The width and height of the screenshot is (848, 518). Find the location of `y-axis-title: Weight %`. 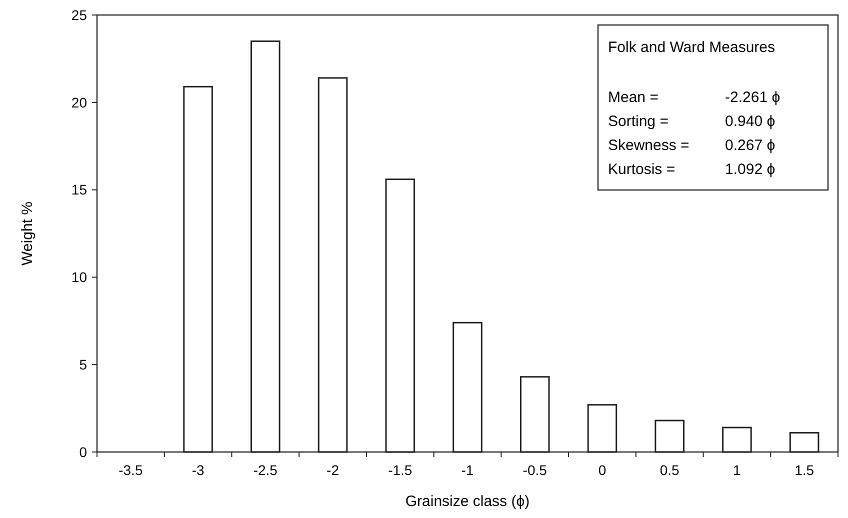

y-axis-title: Weight % is located at coordinates (27, 234).